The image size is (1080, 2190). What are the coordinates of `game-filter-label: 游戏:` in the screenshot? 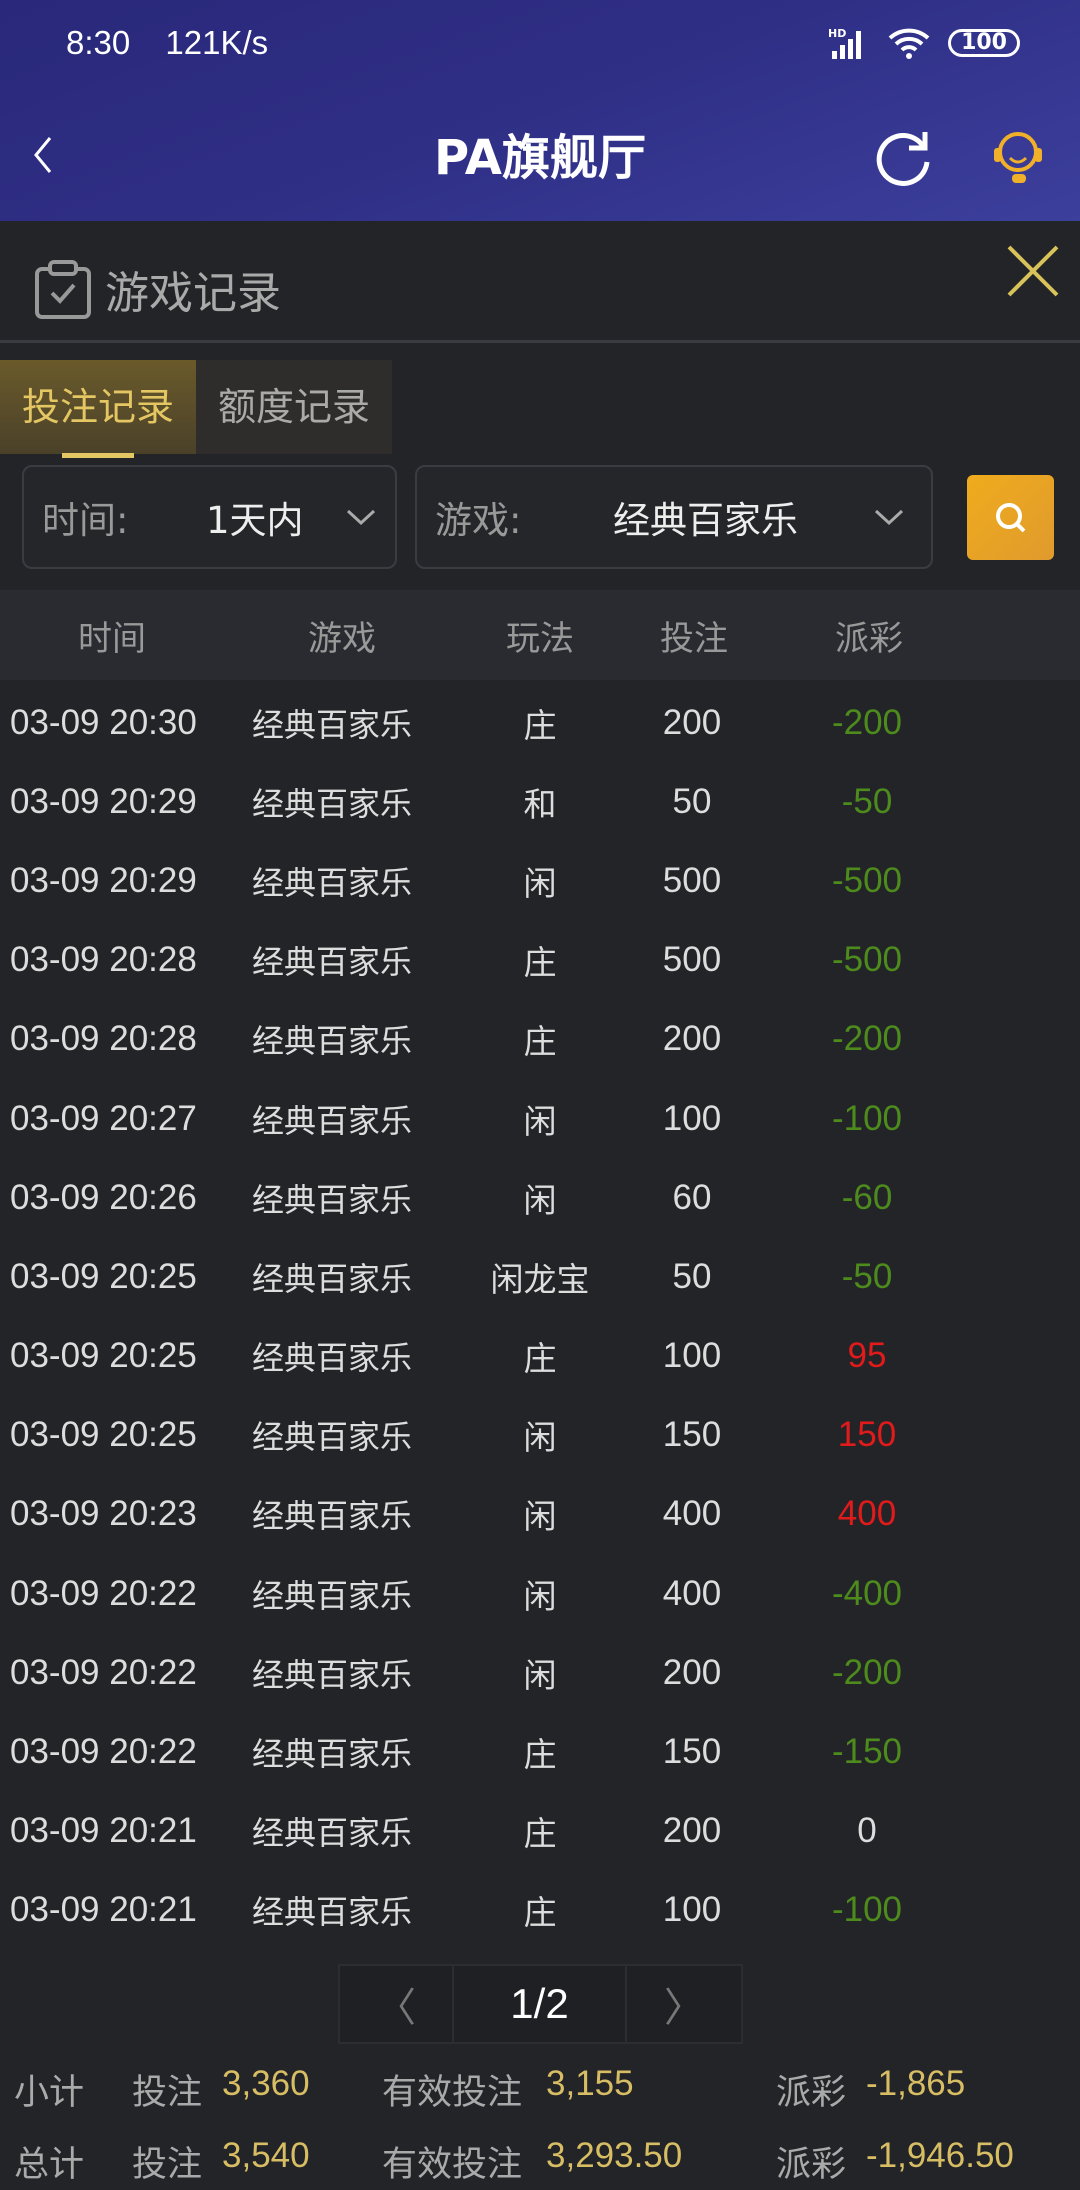 It's located at (478, 520).